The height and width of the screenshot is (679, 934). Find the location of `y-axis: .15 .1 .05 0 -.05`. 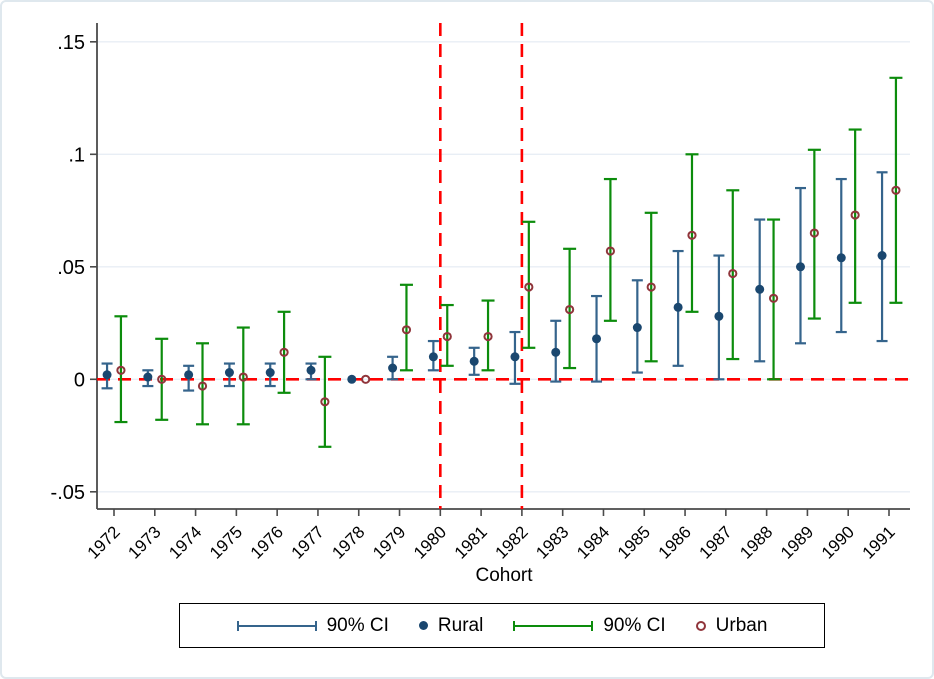

y-axis: .15 .1 .05 0 -.05 is located at coordinates (74, 268).